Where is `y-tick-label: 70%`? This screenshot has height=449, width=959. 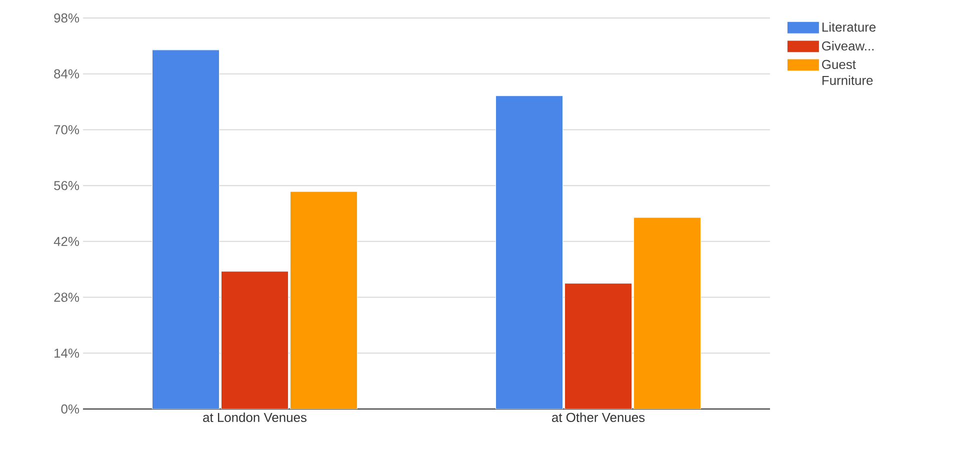
y-tick-label: 70% is located at coordinates (67, 129).